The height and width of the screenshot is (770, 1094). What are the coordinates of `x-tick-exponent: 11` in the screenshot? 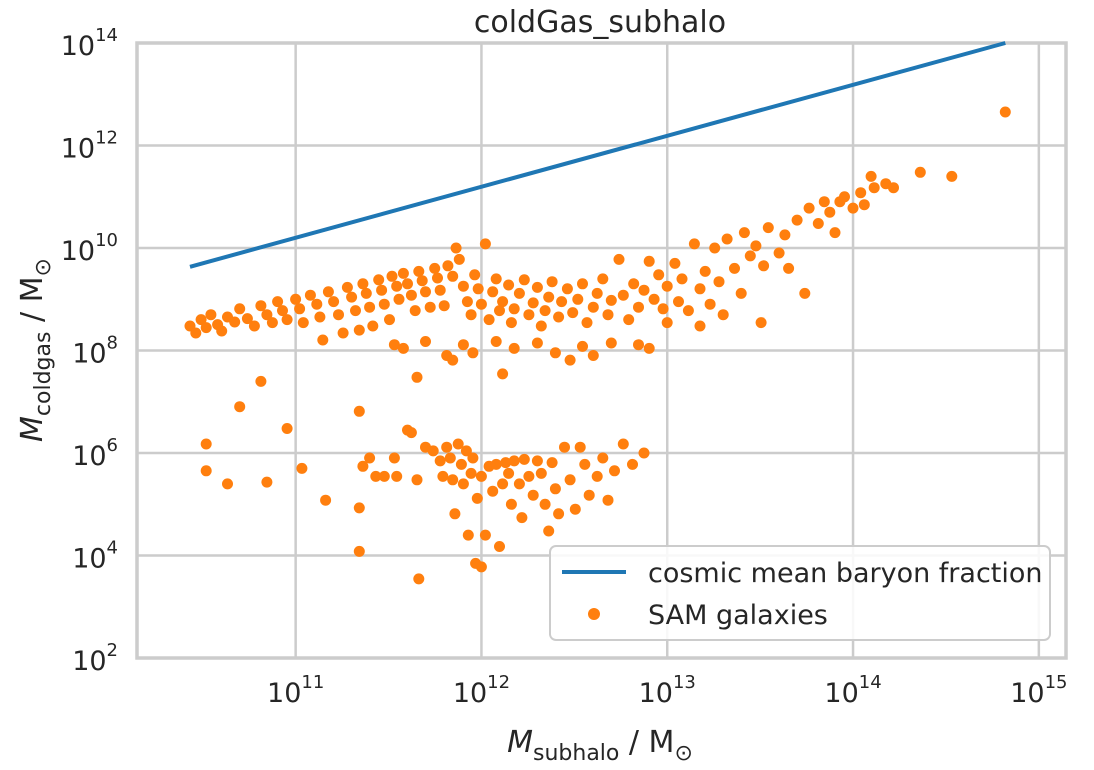 It's located at (312, 682).